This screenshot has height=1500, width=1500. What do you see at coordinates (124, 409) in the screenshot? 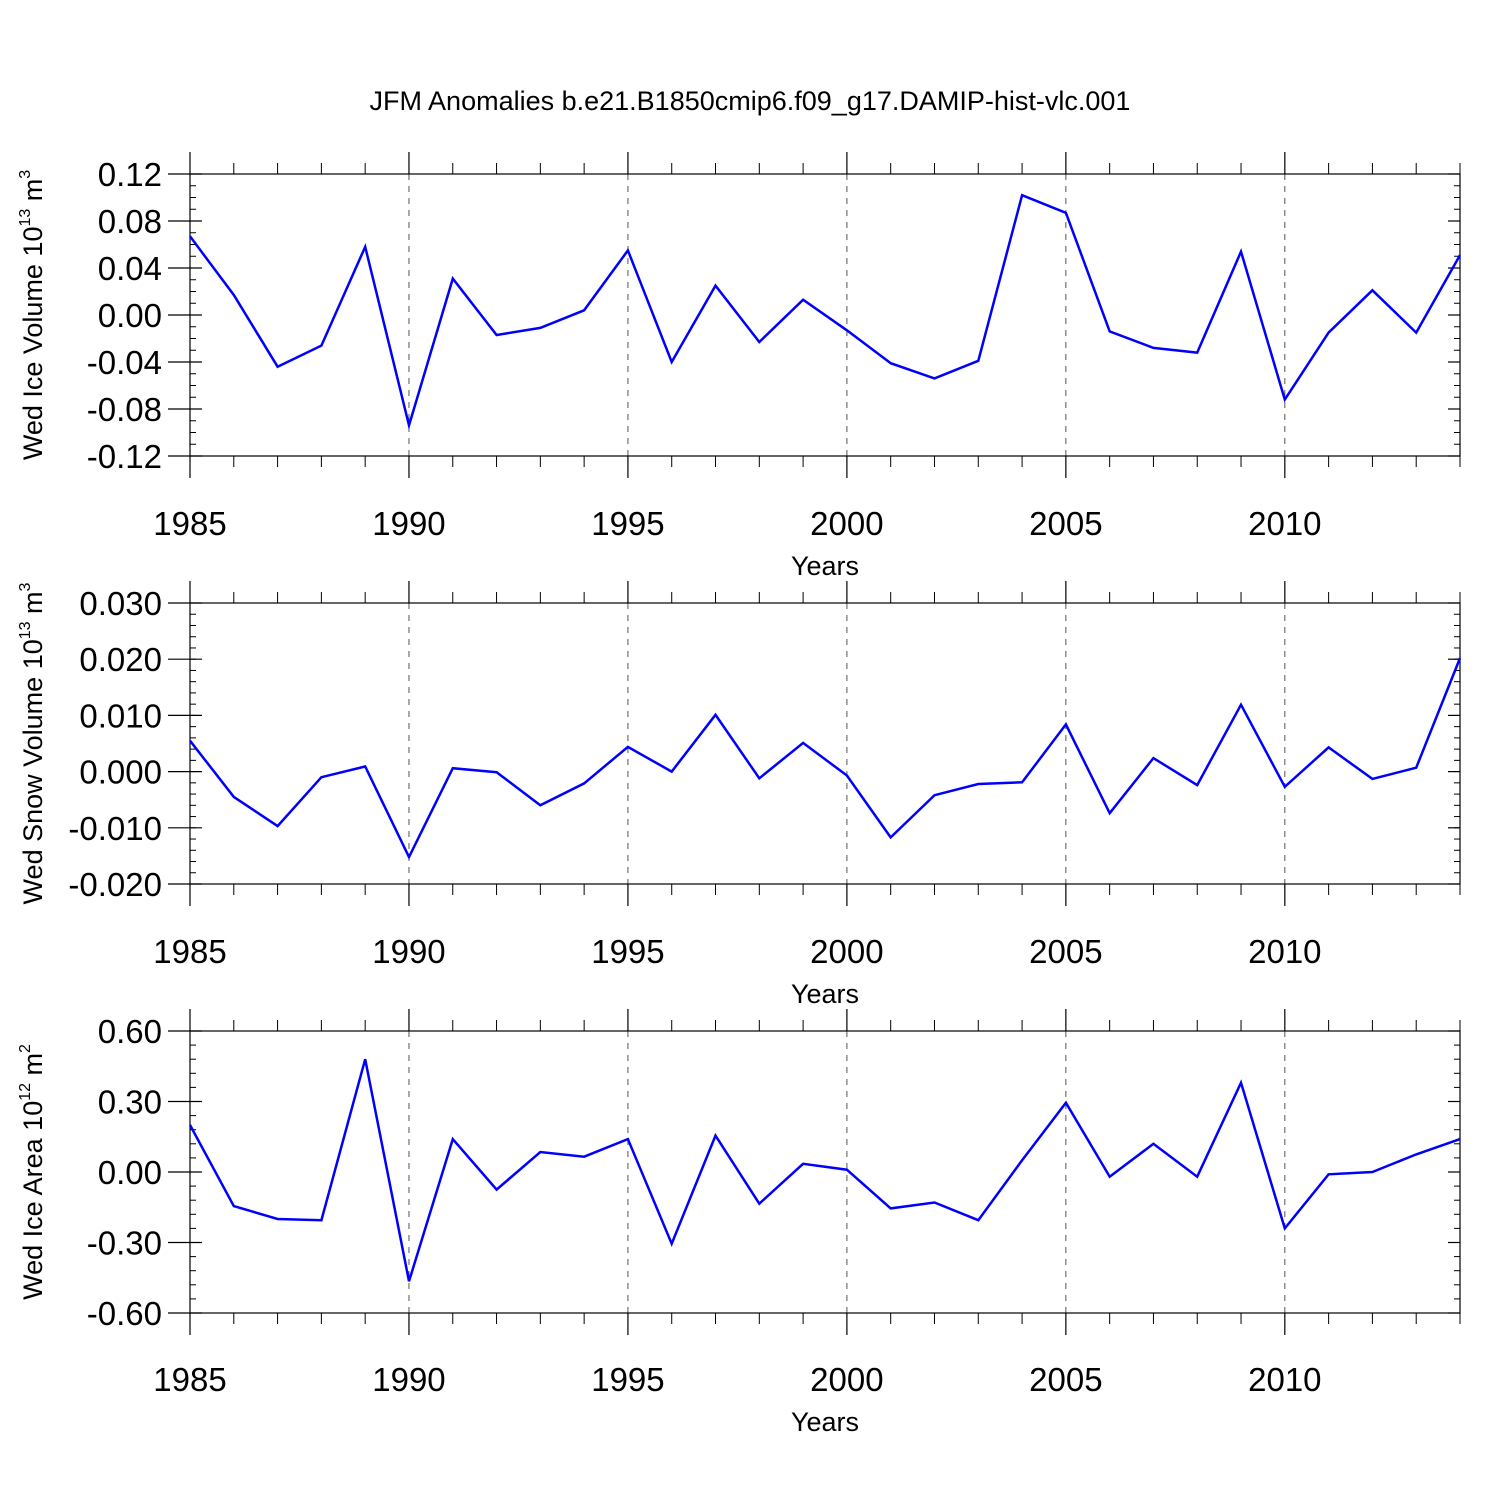
I see `y-tick-label: -0.08` at bounding box center [124, 409].